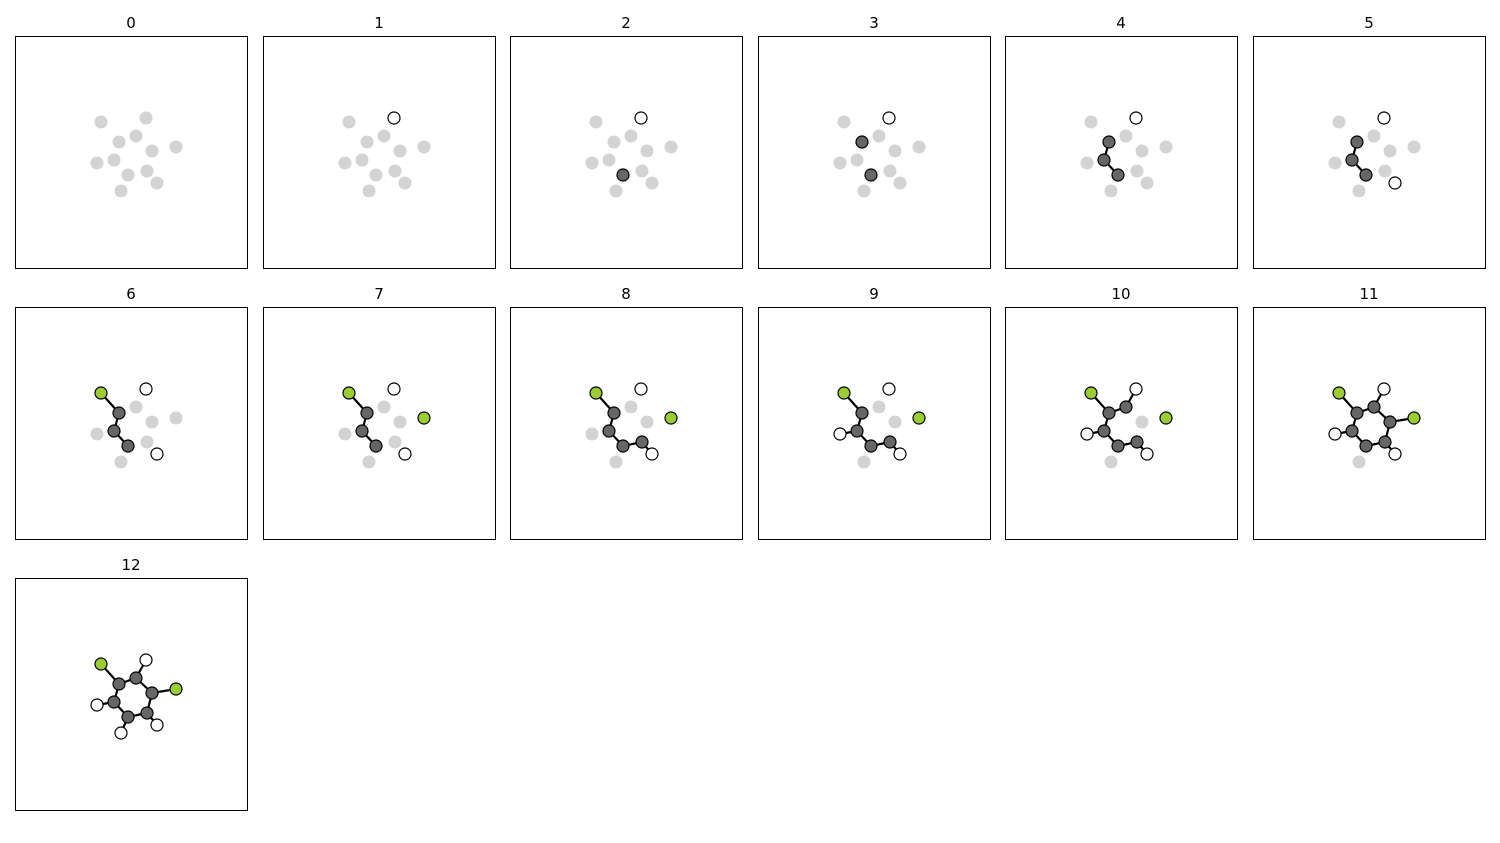 This screenshot has width=1500, height=843. I want to click on panel: 8, so click(626, 412).